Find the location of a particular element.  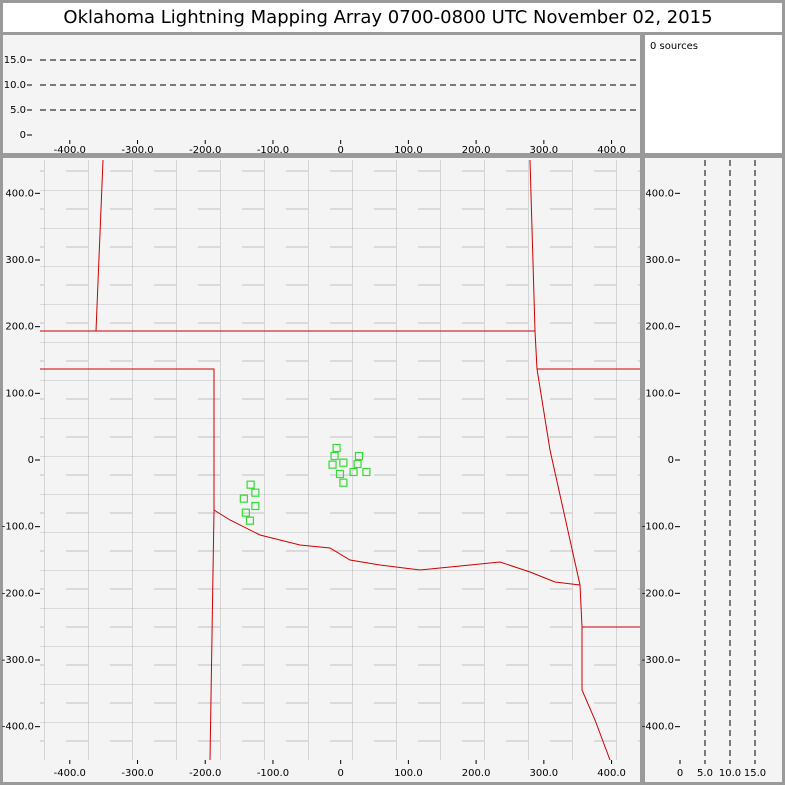

y-tick-label: 5.0 is located at coordinates (18, 110).